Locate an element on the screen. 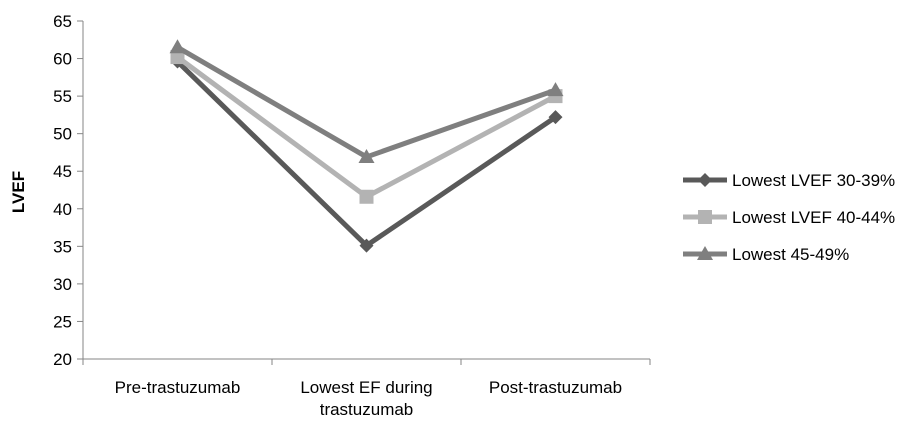  legend-item: Lowest LVEF 40-44% is located at coordinates (789, 217).